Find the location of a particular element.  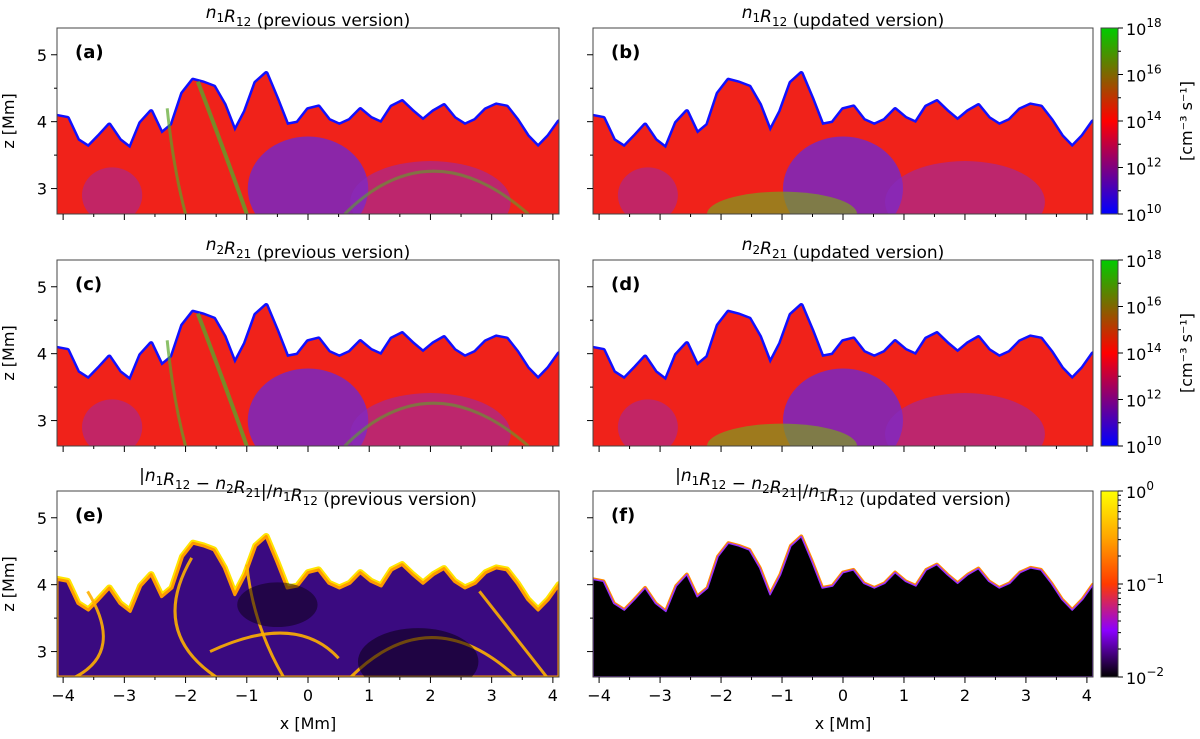

panel-label: (a) is located at coordinates (89, 52).